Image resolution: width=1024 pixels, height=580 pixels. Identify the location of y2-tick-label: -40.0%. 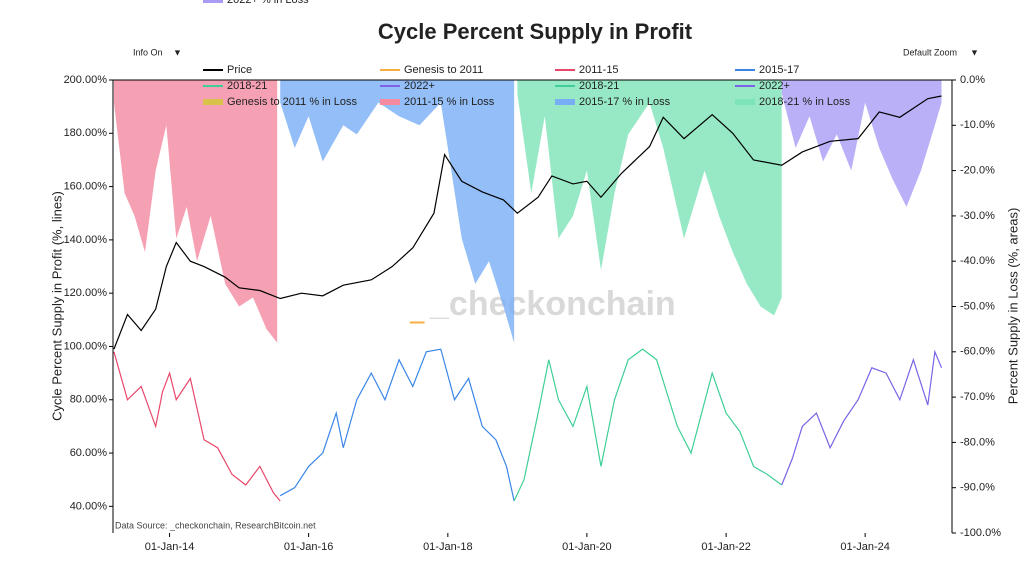
(977, 261).